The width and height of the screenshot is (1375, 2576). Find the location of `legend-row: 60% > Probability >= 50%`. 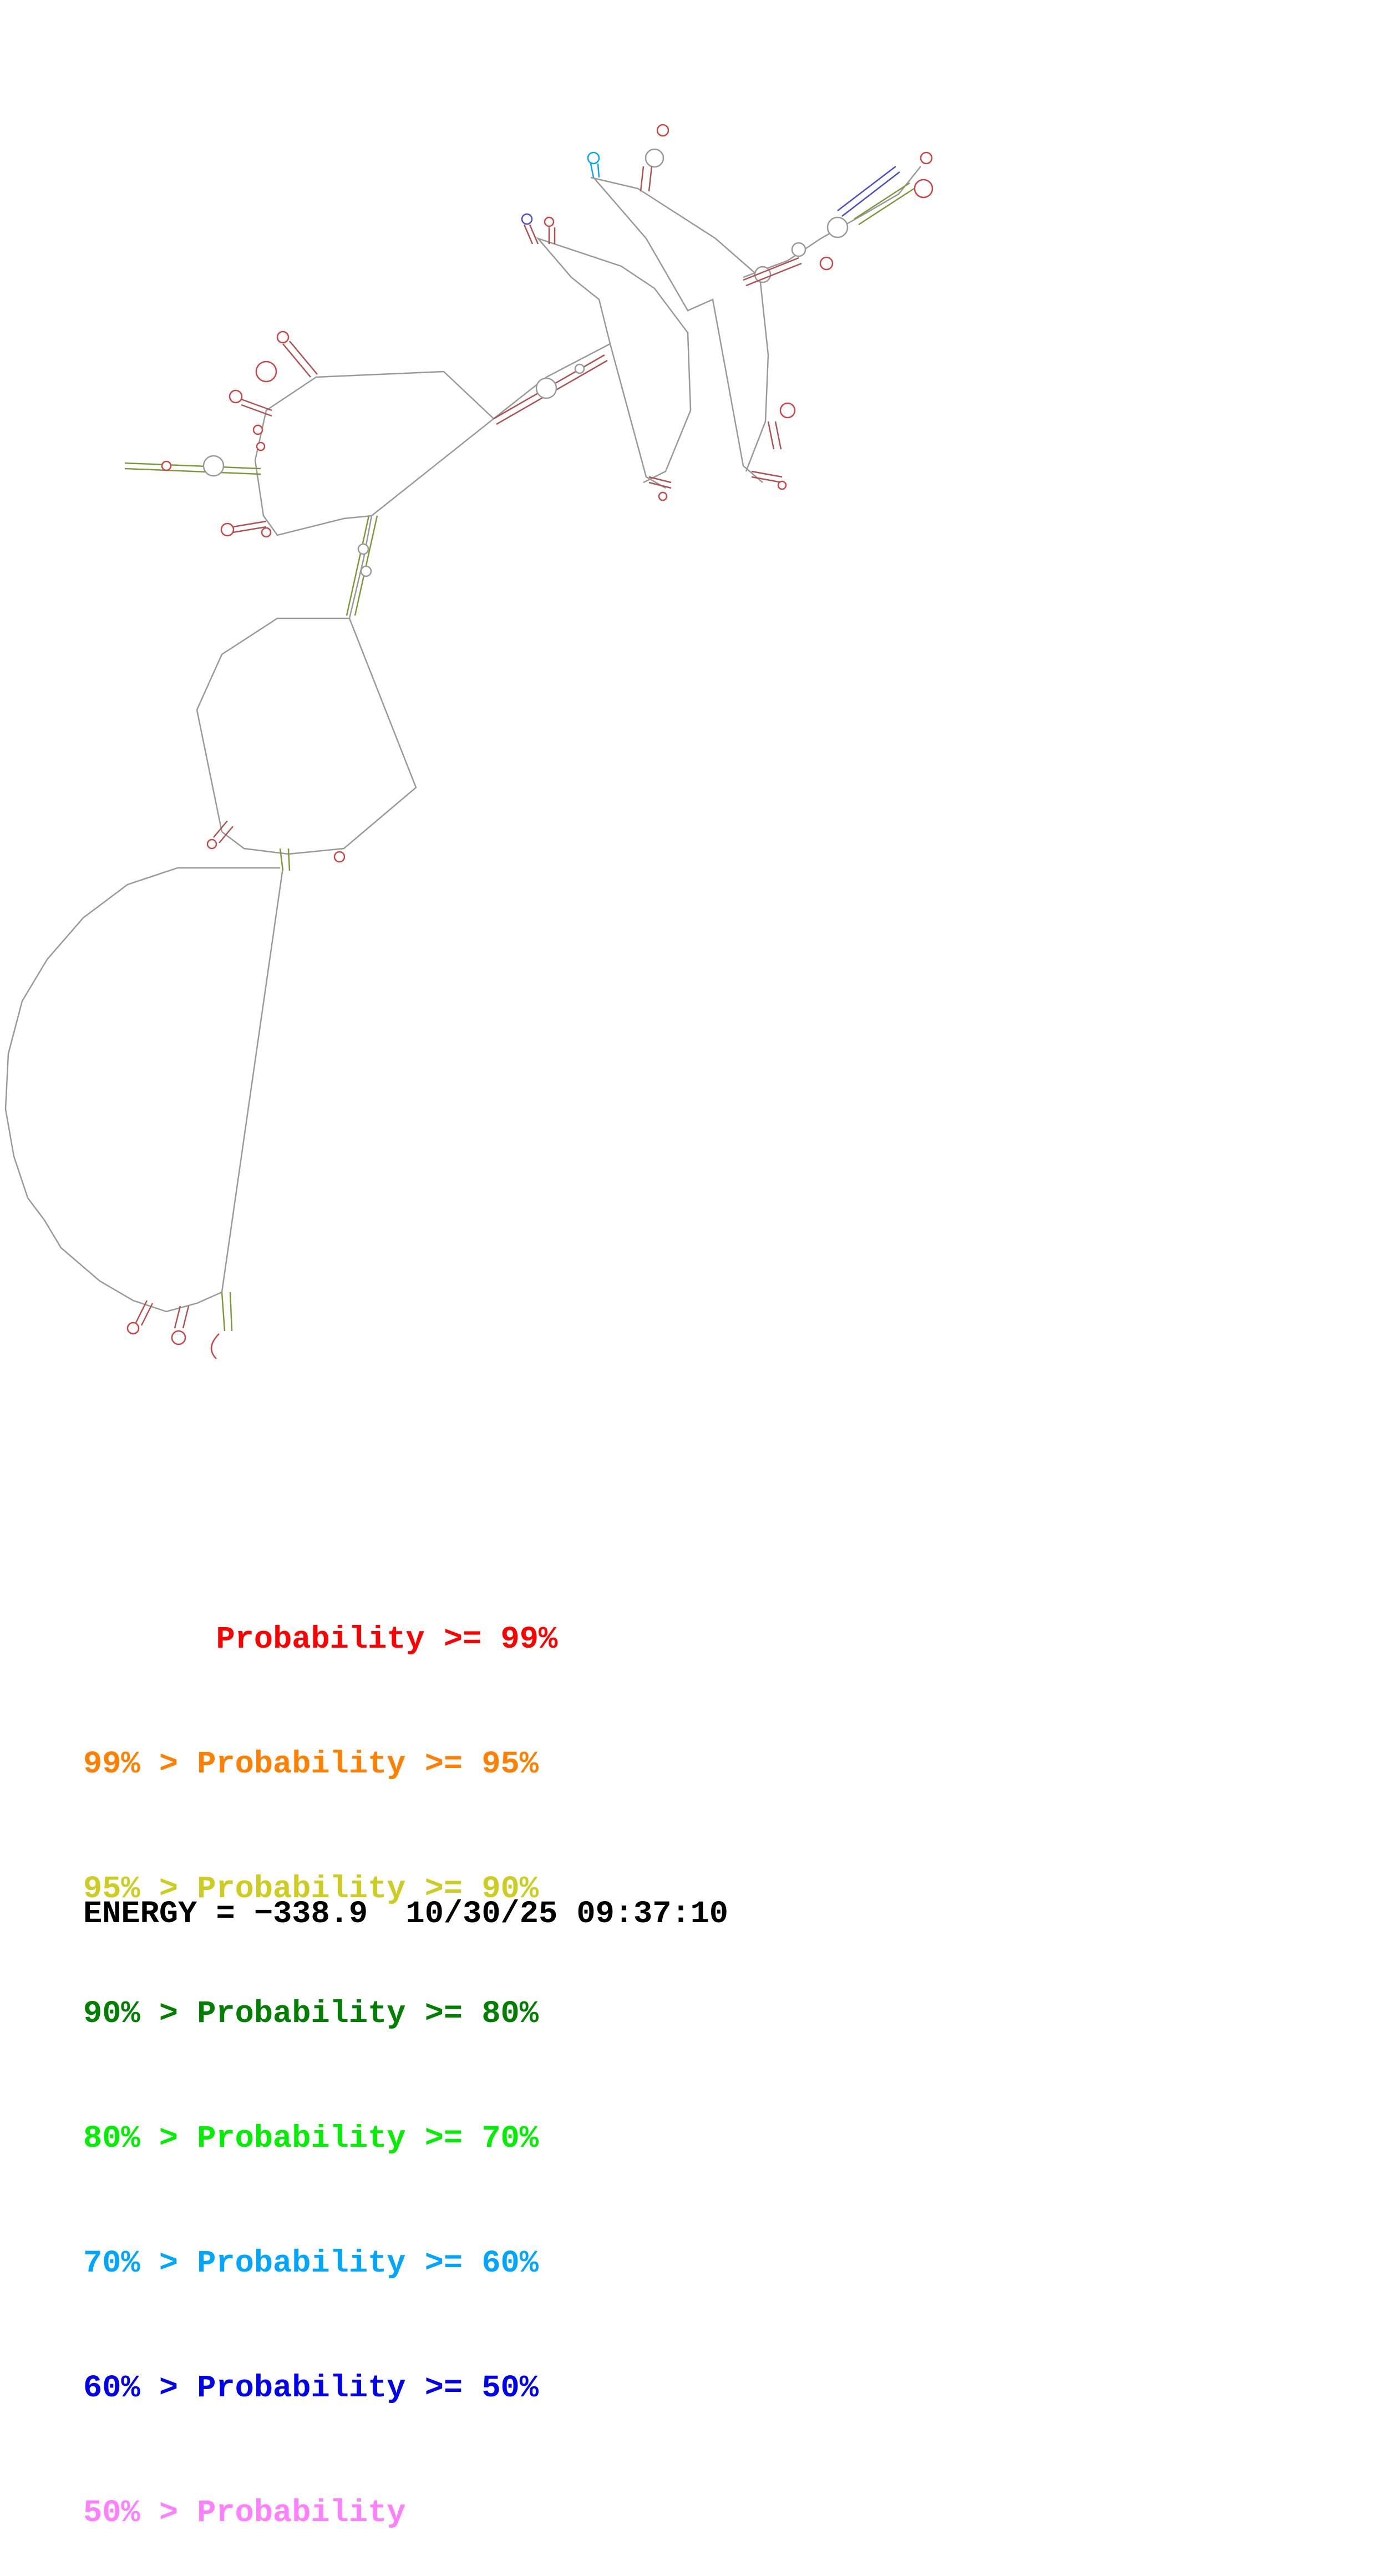

legend-row: 60% > Probability >= 50% is located at coordinates (320, 2389).